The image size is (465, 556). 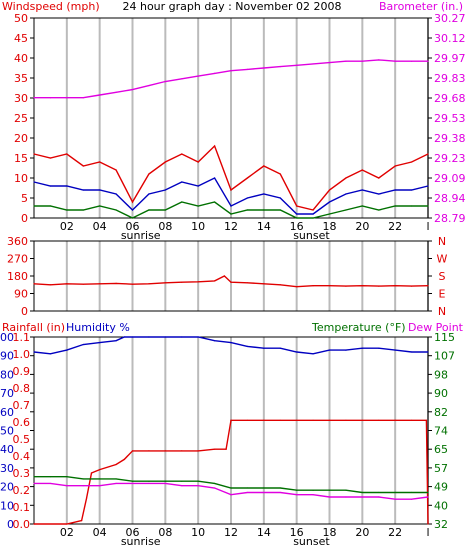 What do you see at coordinates (22, 473) in the screenshot?
I see `rainfall-tick-label: 0.3` at bounding box center [22, 473].